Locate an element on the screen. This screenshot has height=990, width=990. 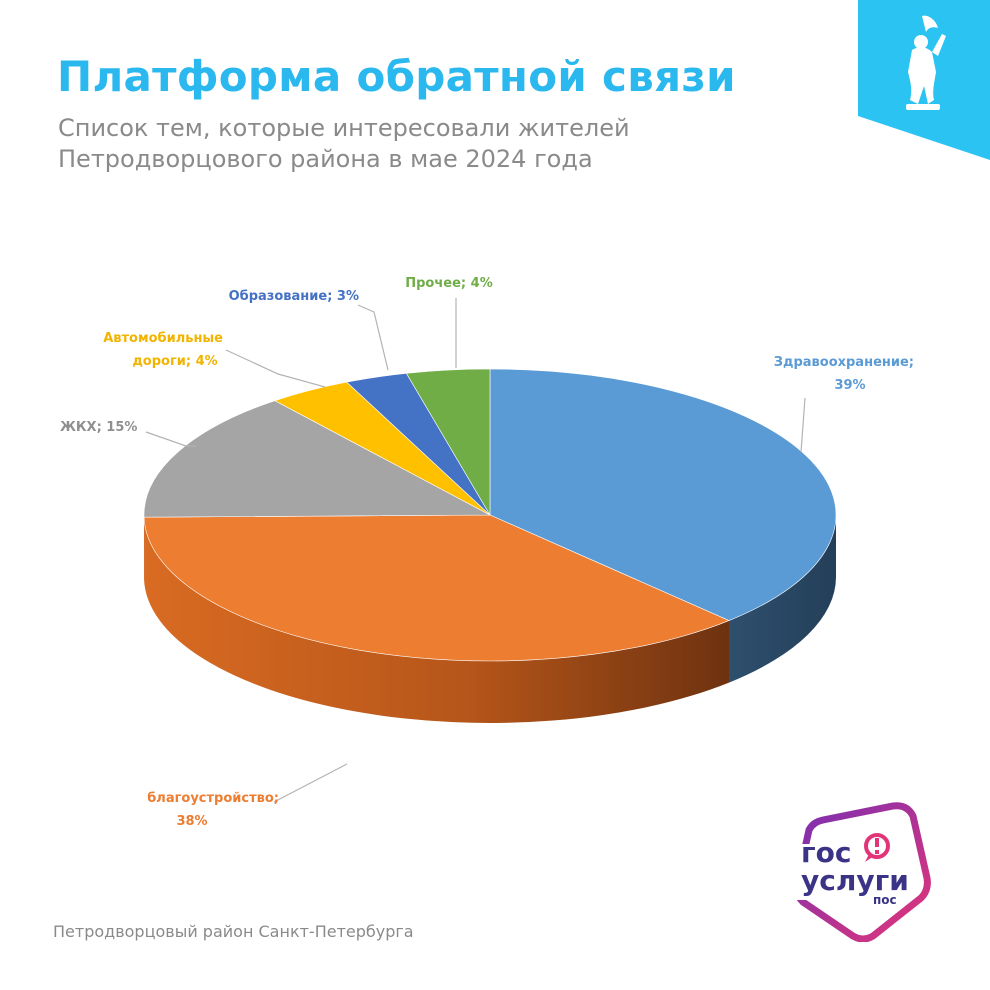
logo-frame is located at coordinates (862, 872).